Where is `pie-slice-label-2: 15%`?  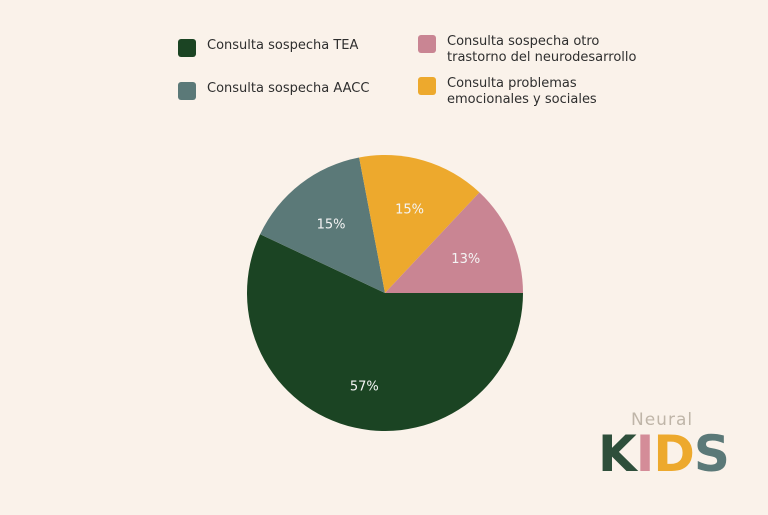
pie-slice-label-2: 15% is located at coordinates (409, 209).